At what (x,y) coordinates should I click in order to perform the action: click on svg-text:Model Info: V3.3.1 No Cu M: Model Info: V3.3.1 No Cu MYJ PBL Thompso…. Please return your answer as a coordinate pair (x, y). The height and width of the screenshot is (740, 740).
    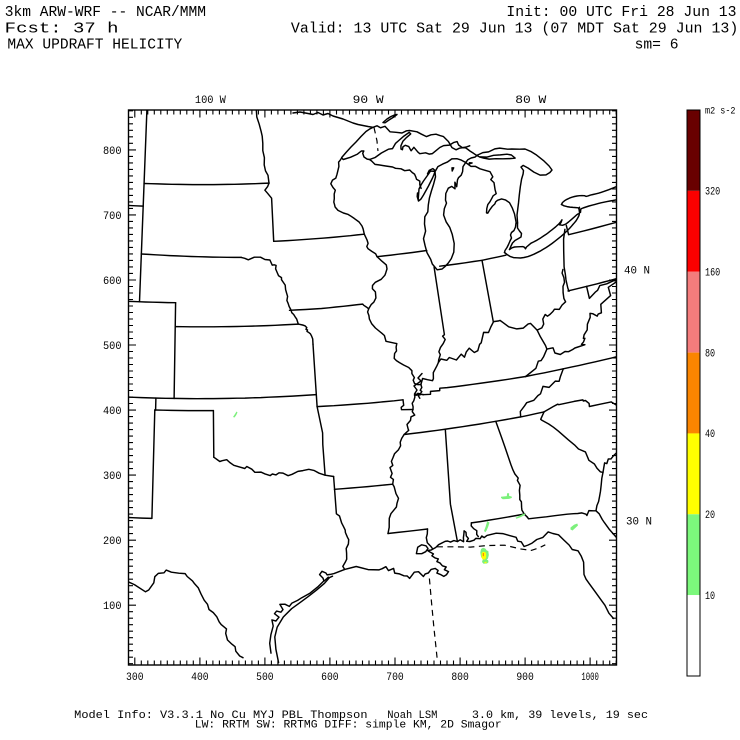
    Looking at the image, I should click on (220, 716).